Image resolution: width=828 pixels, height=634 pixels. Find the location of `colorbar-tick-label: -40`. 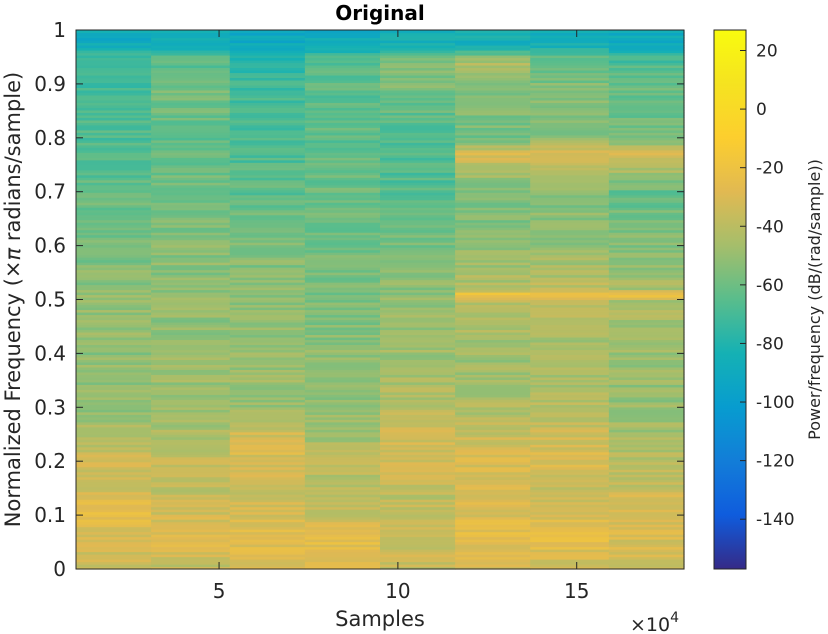

colorbar-tick-label: -40 is located at coordinates (770, 227).